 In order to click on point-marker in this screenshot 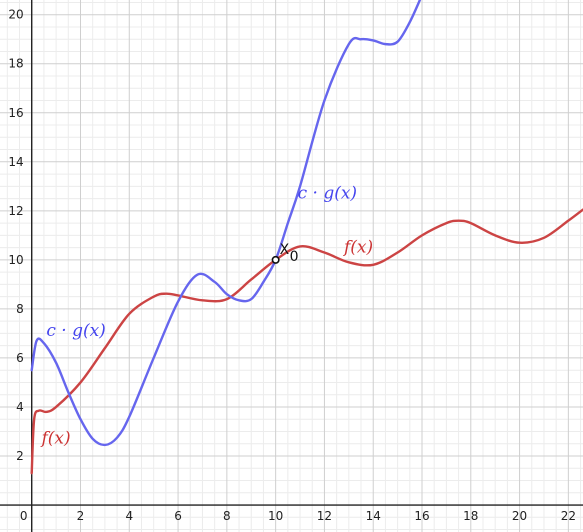, I will do `click(275, 259)`.